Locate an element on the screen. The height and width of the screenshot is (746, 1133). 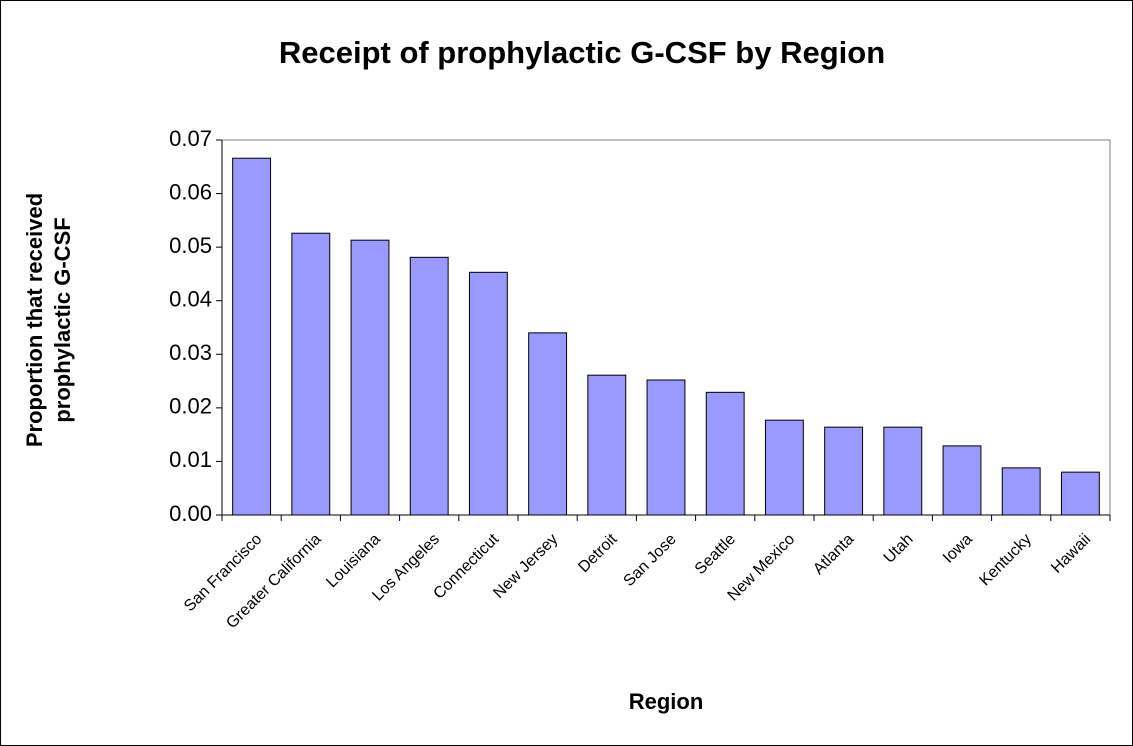
y-tick-label: 0.03 is located at coordinates (190, 352).